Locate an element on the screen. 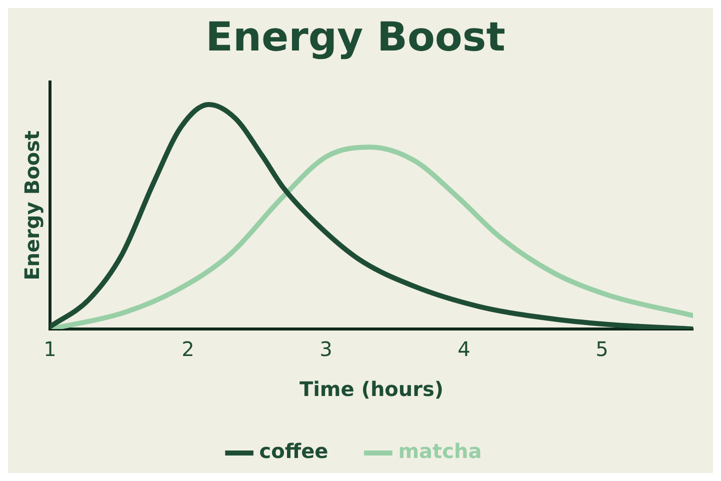 This screenshot has width=721, height=481. x-tick-label: 3 is located at coordinates (326, 349).